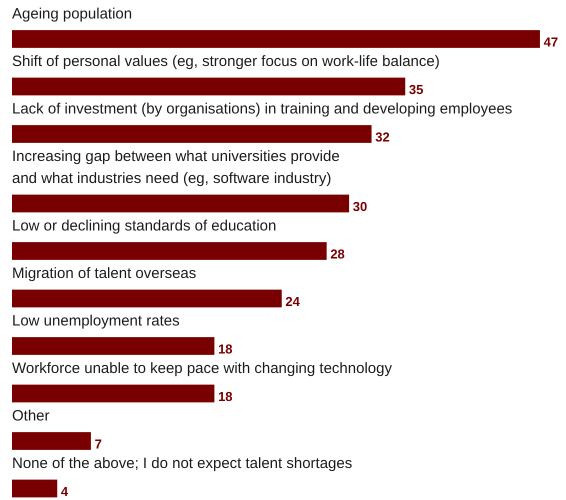  I want to click on data-label: 32, so click(382, 137).